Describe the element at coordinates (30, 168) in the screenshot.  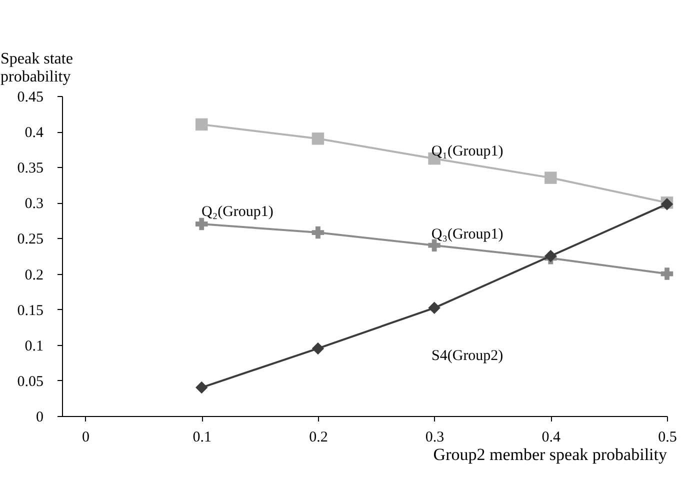
I see `y-tick-label: 0.35` at that location.